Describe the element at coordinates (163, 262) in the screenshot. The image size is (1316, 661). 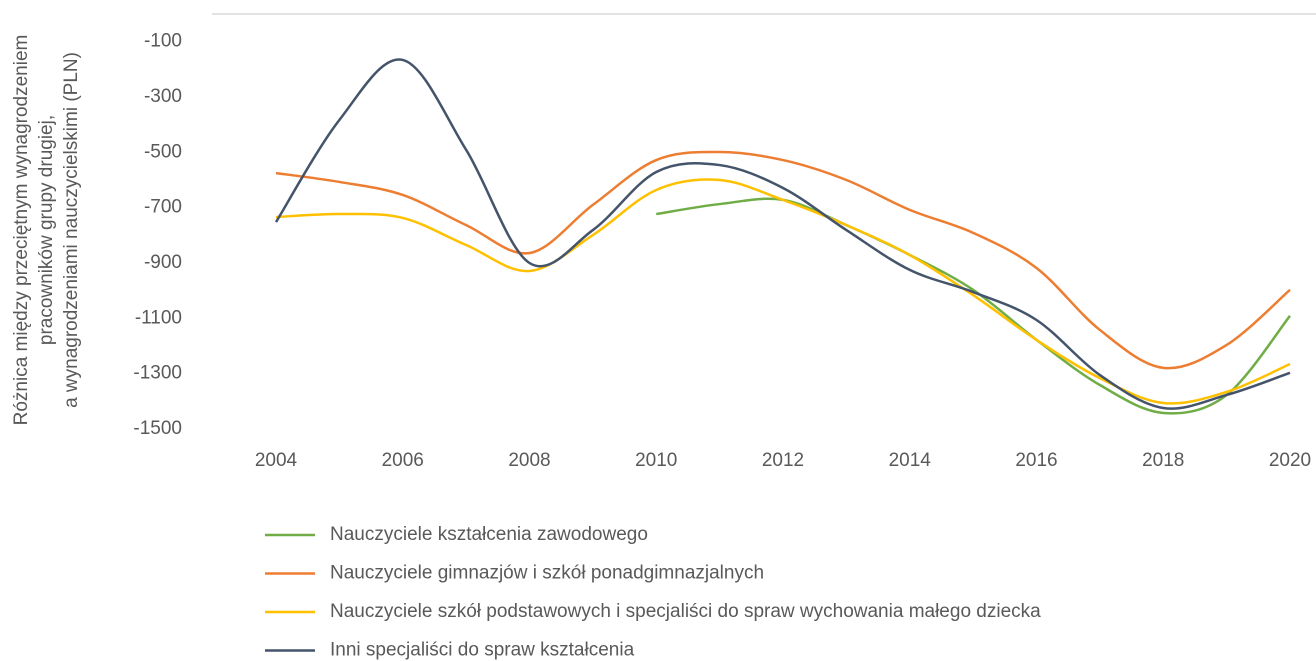
I see `y-tick-label: -900` at that location.